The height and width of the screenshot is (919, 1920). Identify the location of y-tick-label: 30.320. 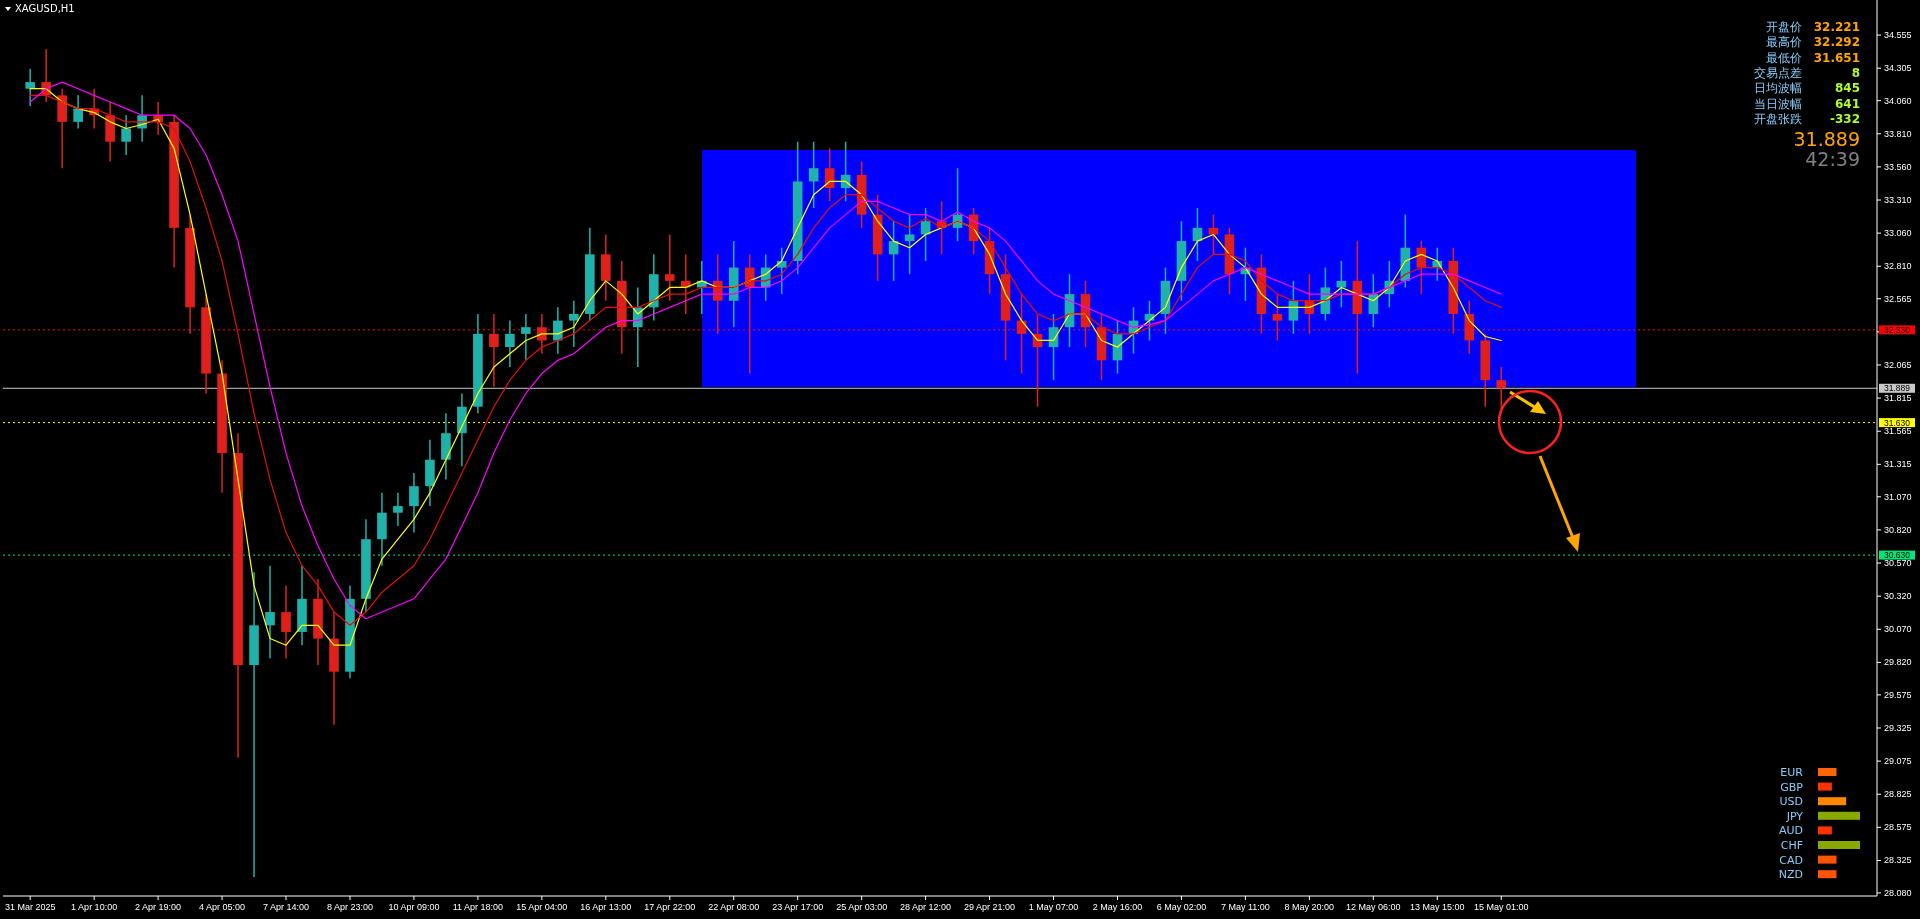
(1898, 596).